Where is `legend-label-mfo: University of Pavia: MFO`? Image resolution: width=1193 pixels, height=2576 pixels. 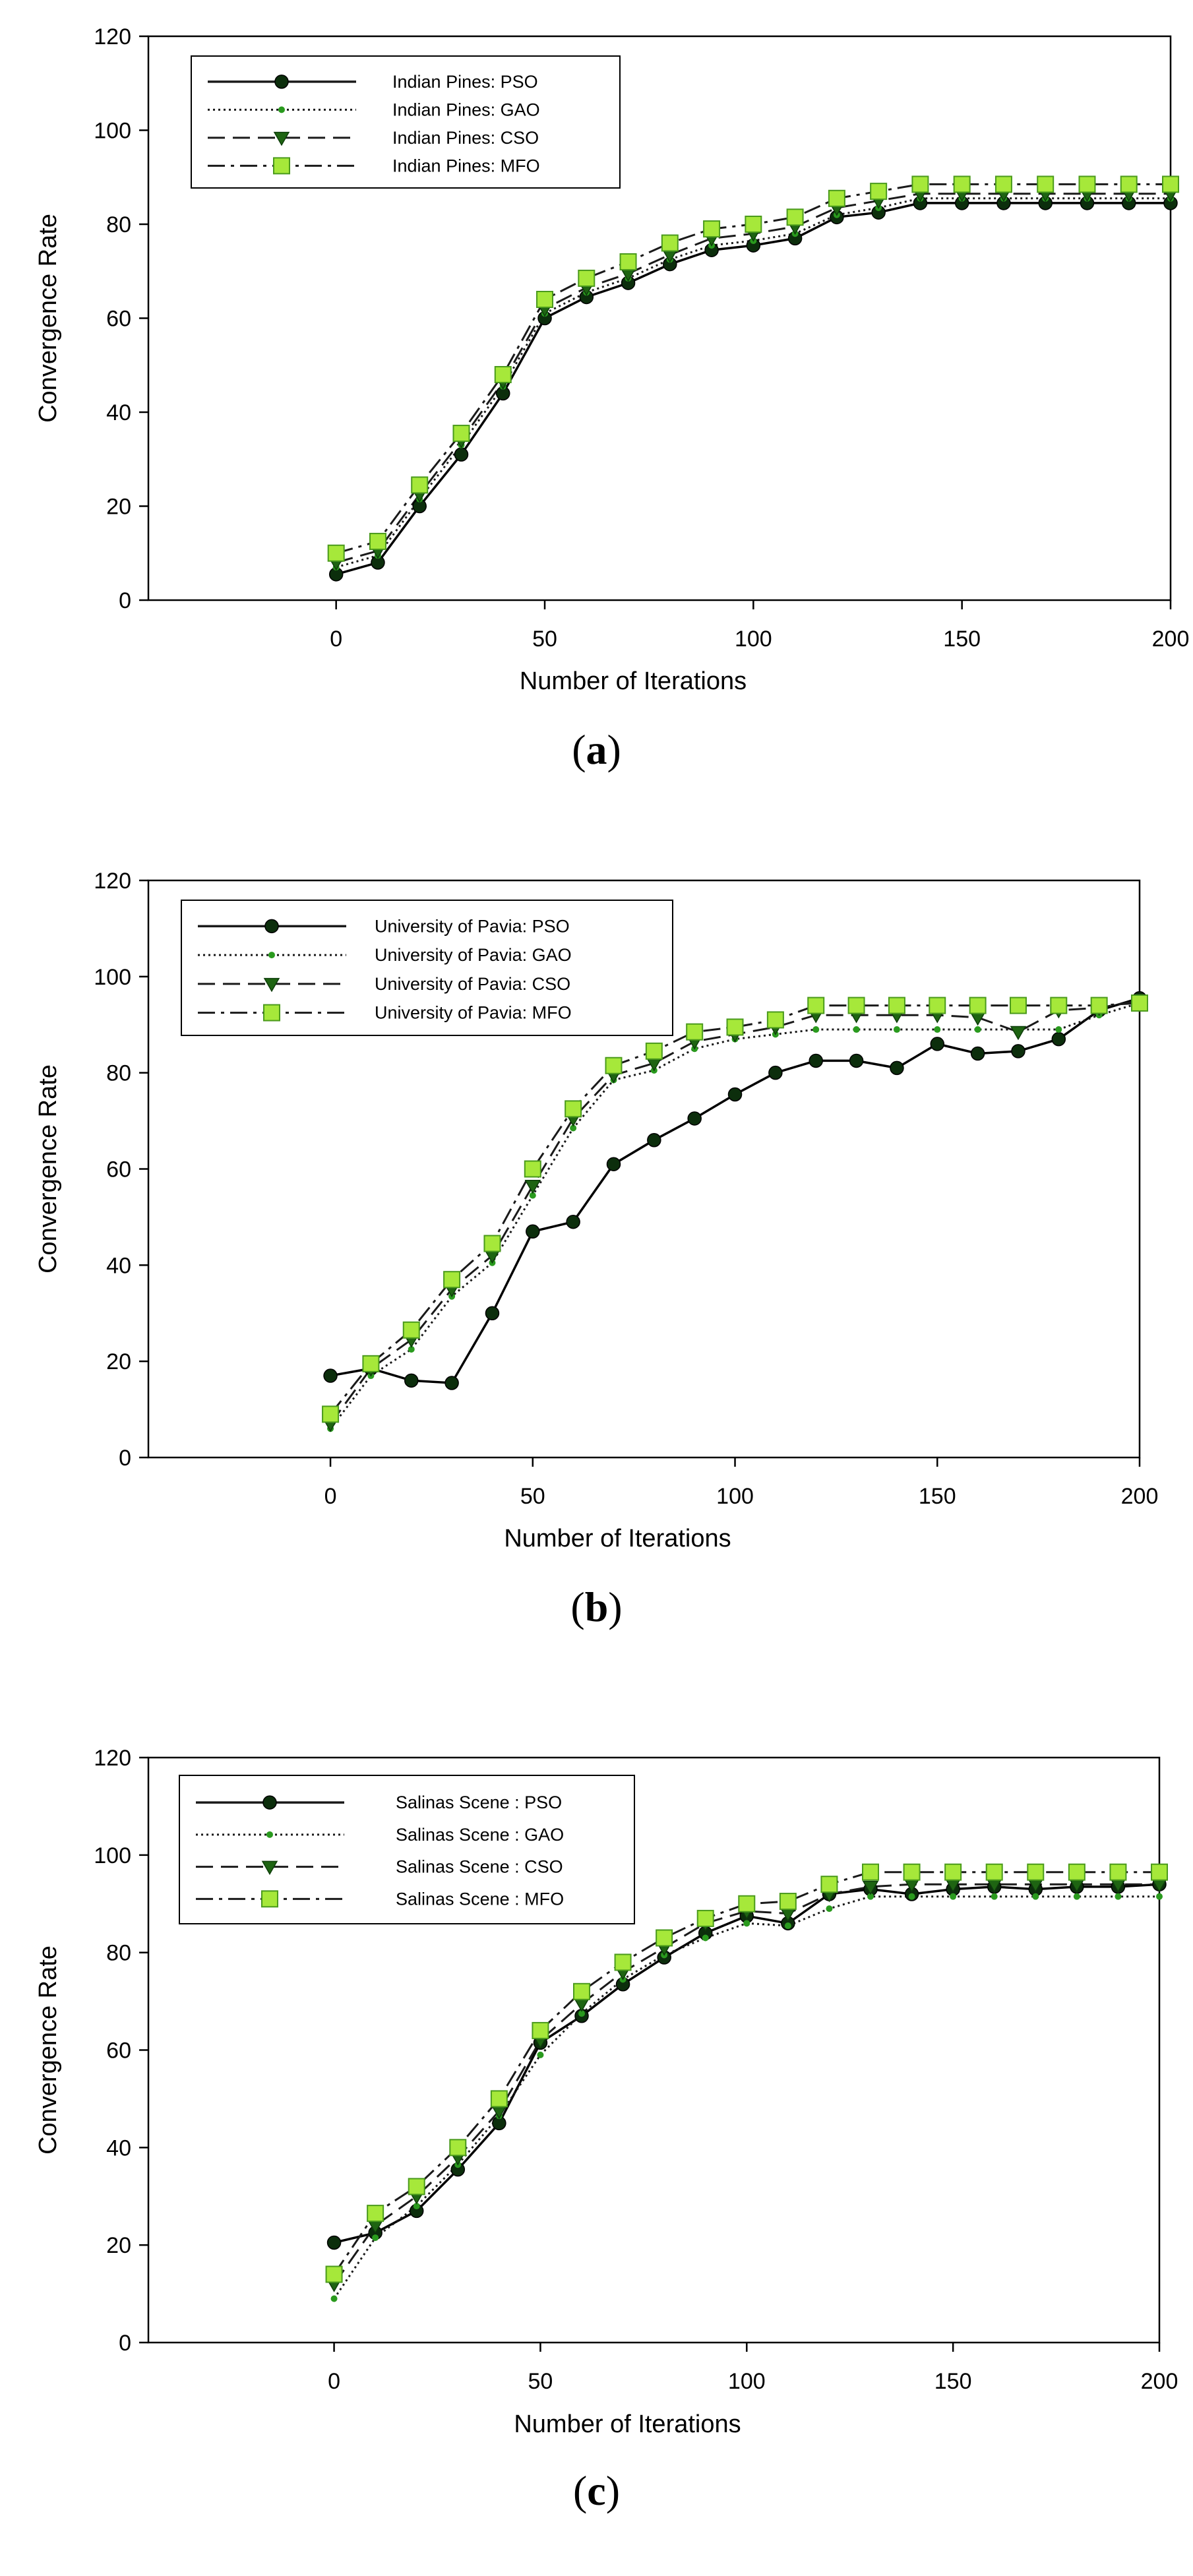 legend-label-mfo: University of Pavia: MFO is located at coordinates (474, 1013).